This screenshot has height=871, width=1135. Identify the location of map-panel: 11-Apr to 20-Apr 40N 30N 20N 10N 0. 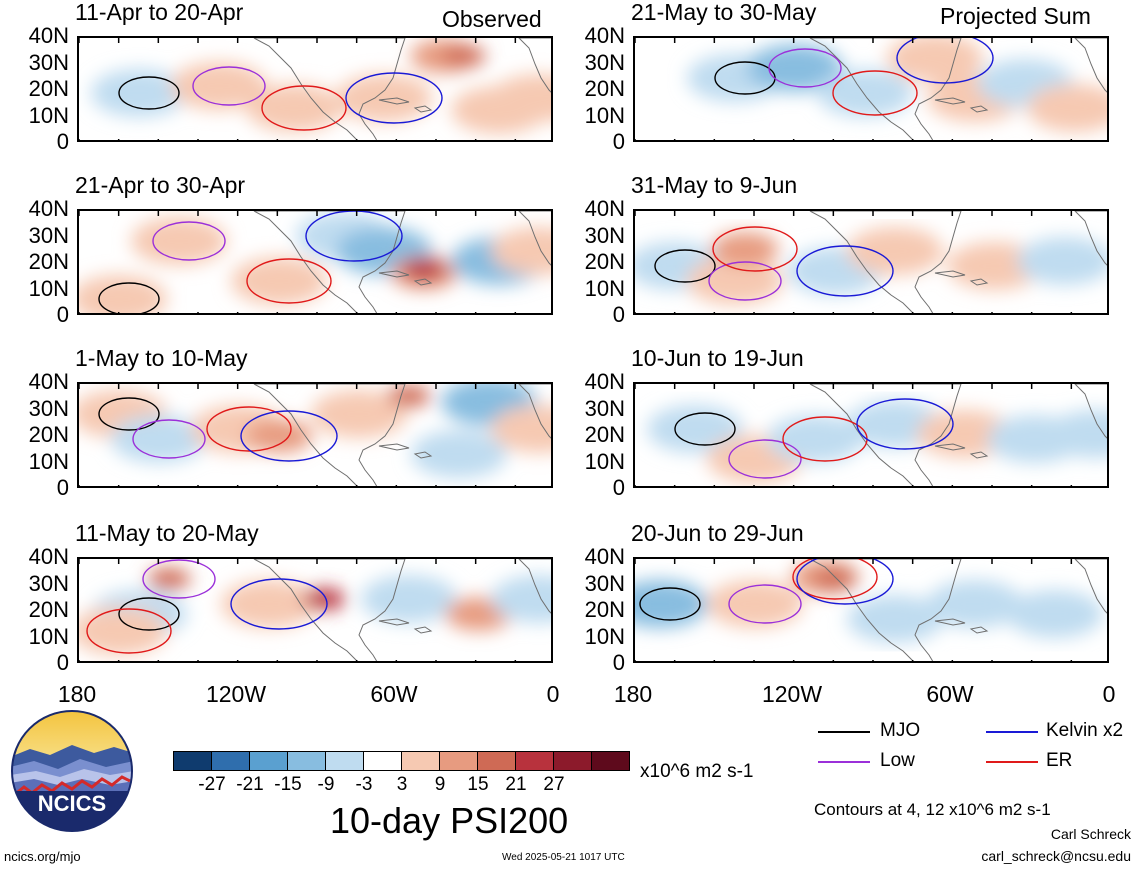
(291, 77).